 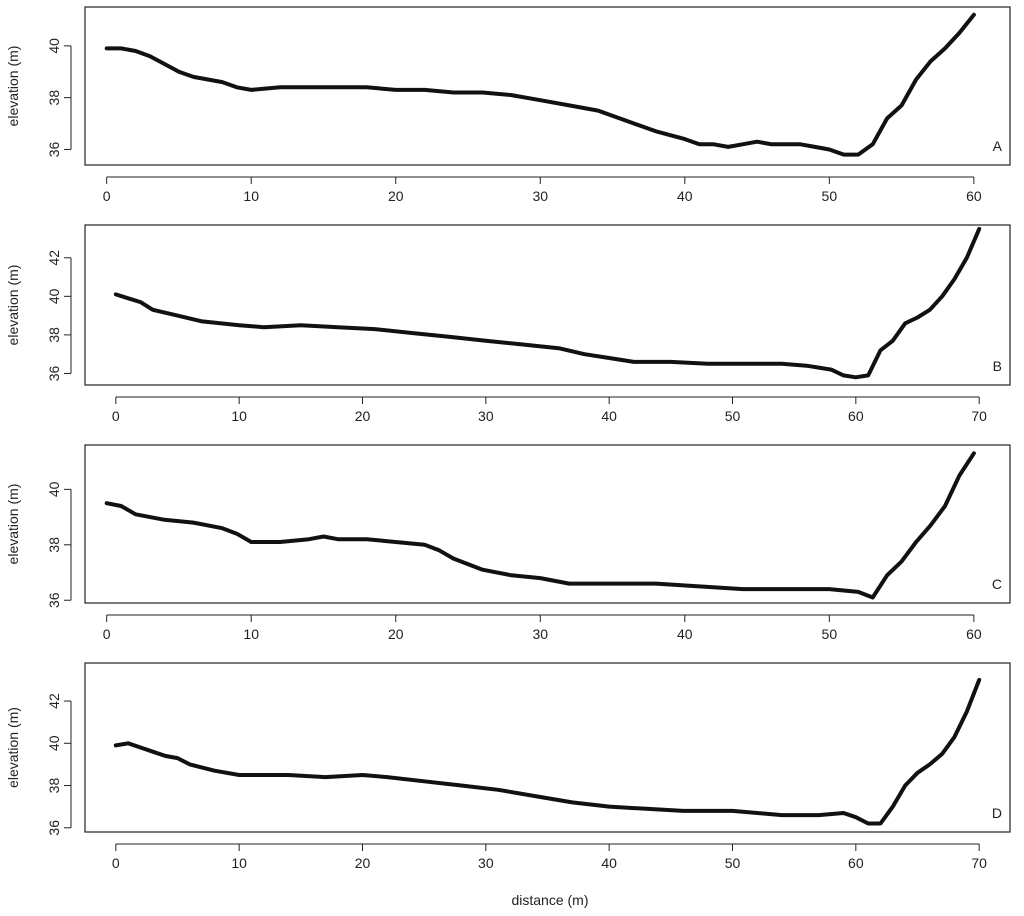 I want to click on panel-label: C, so click(x=997, y=584).